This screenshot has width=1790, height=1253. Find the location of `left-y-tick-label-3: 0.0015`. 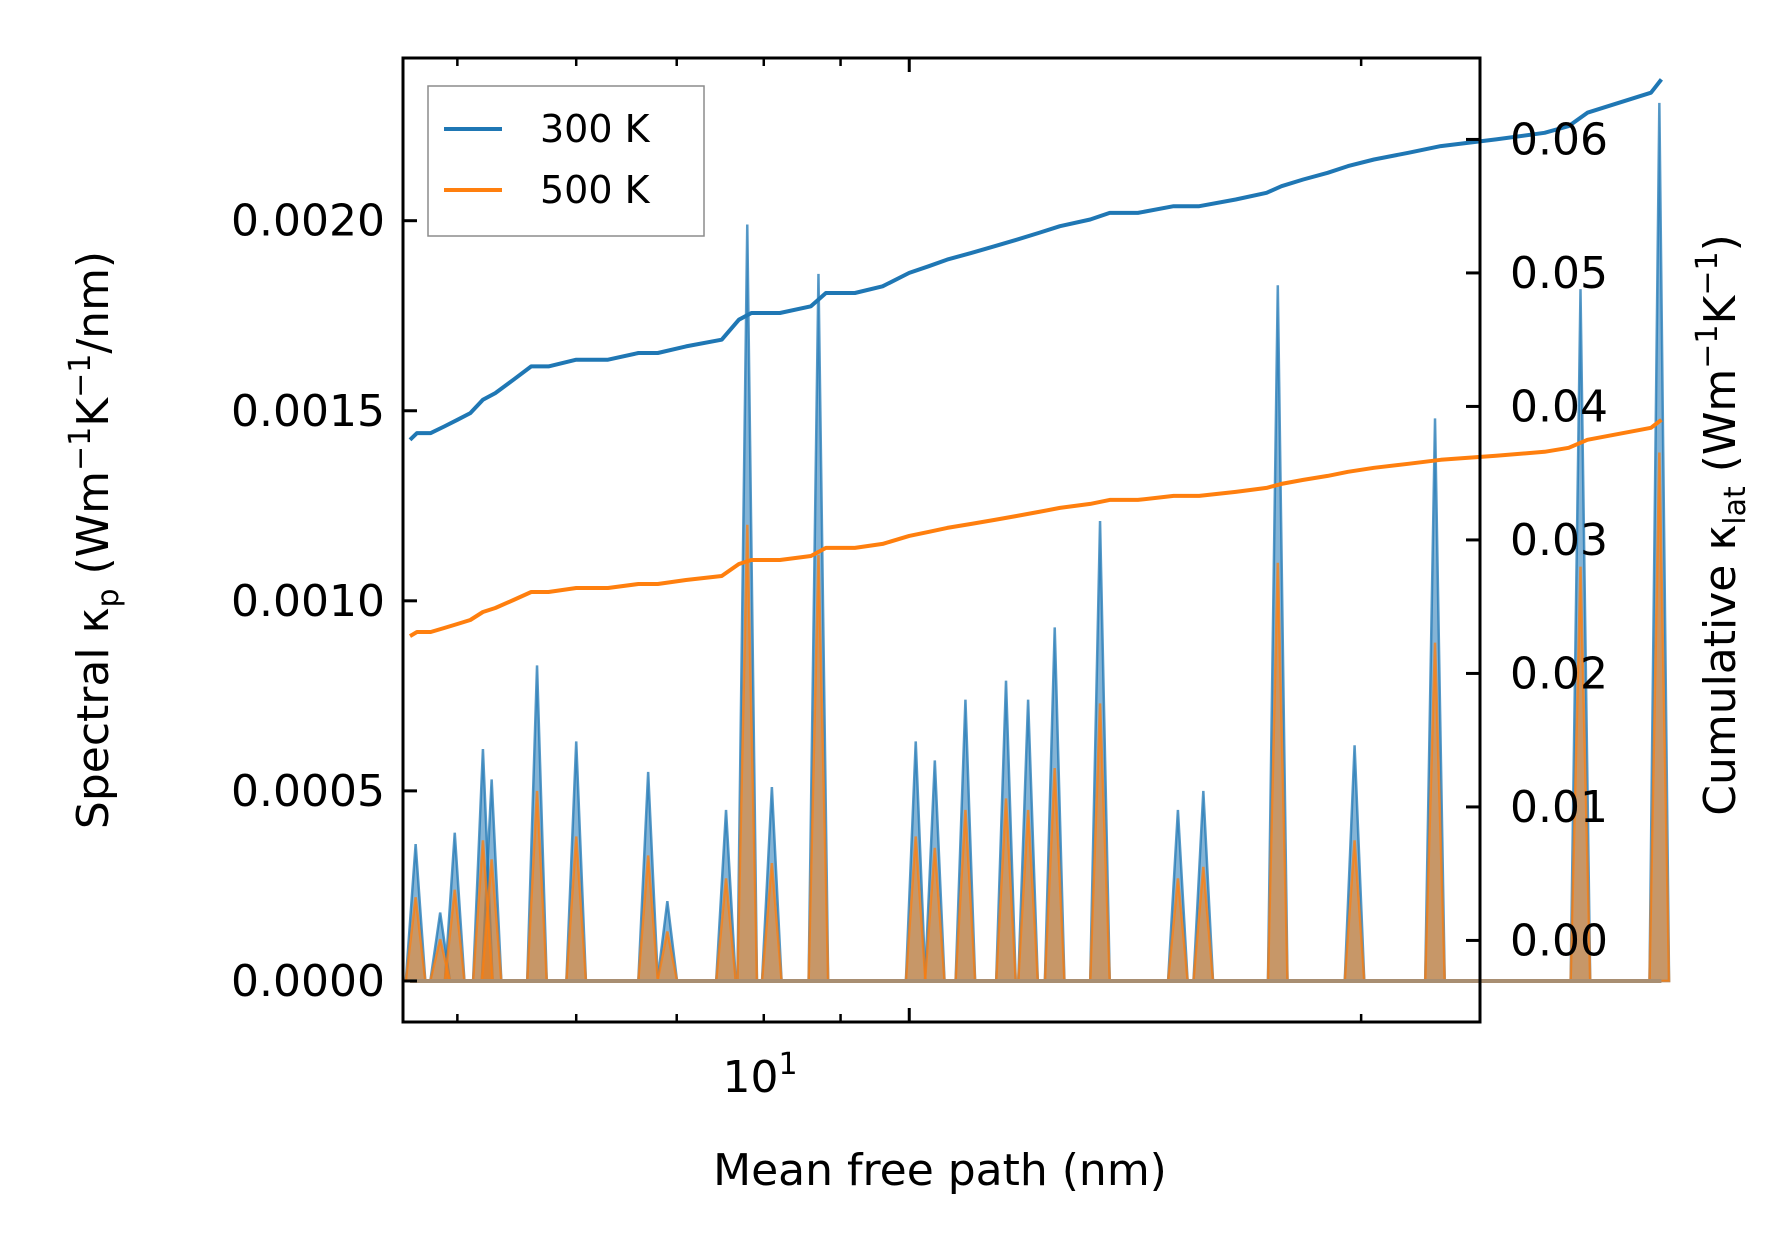

left-y-tick-label-3: 0.0015 is located at coordinates (308, 411).